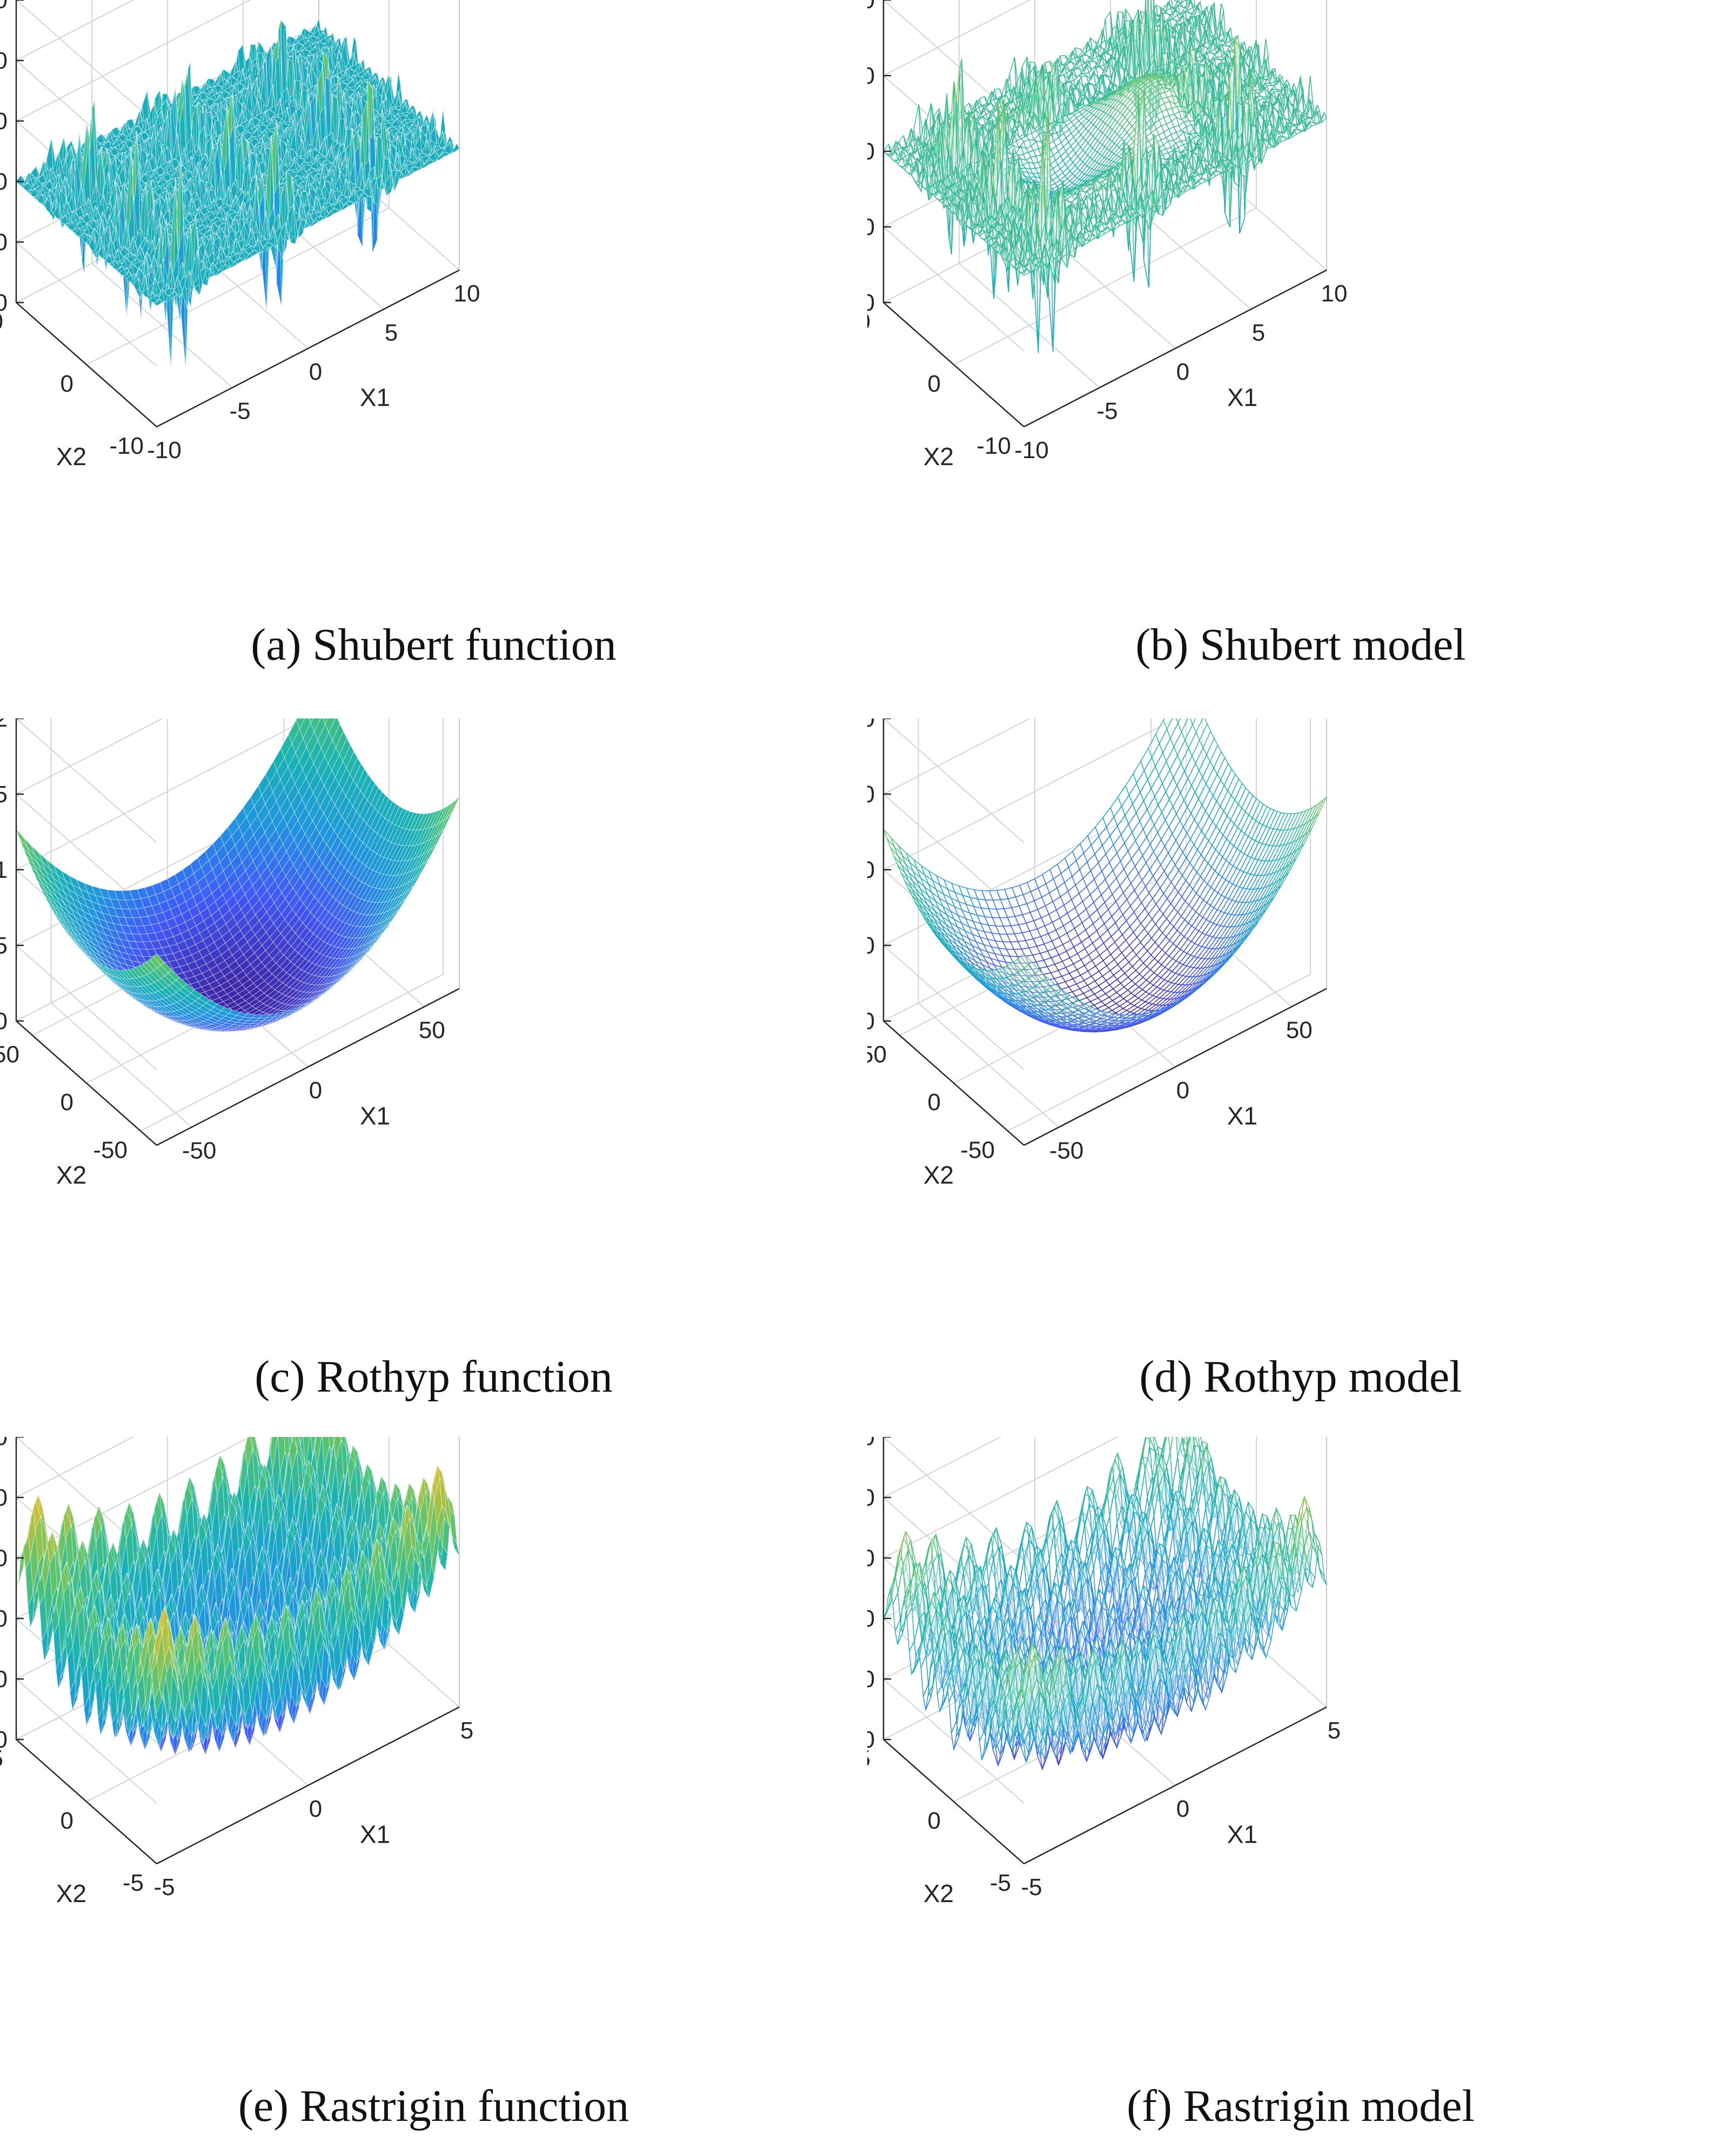 The height and width of the screenshot is (2156, 1734). I want to click on panel-c-surface, so click(238, 875).